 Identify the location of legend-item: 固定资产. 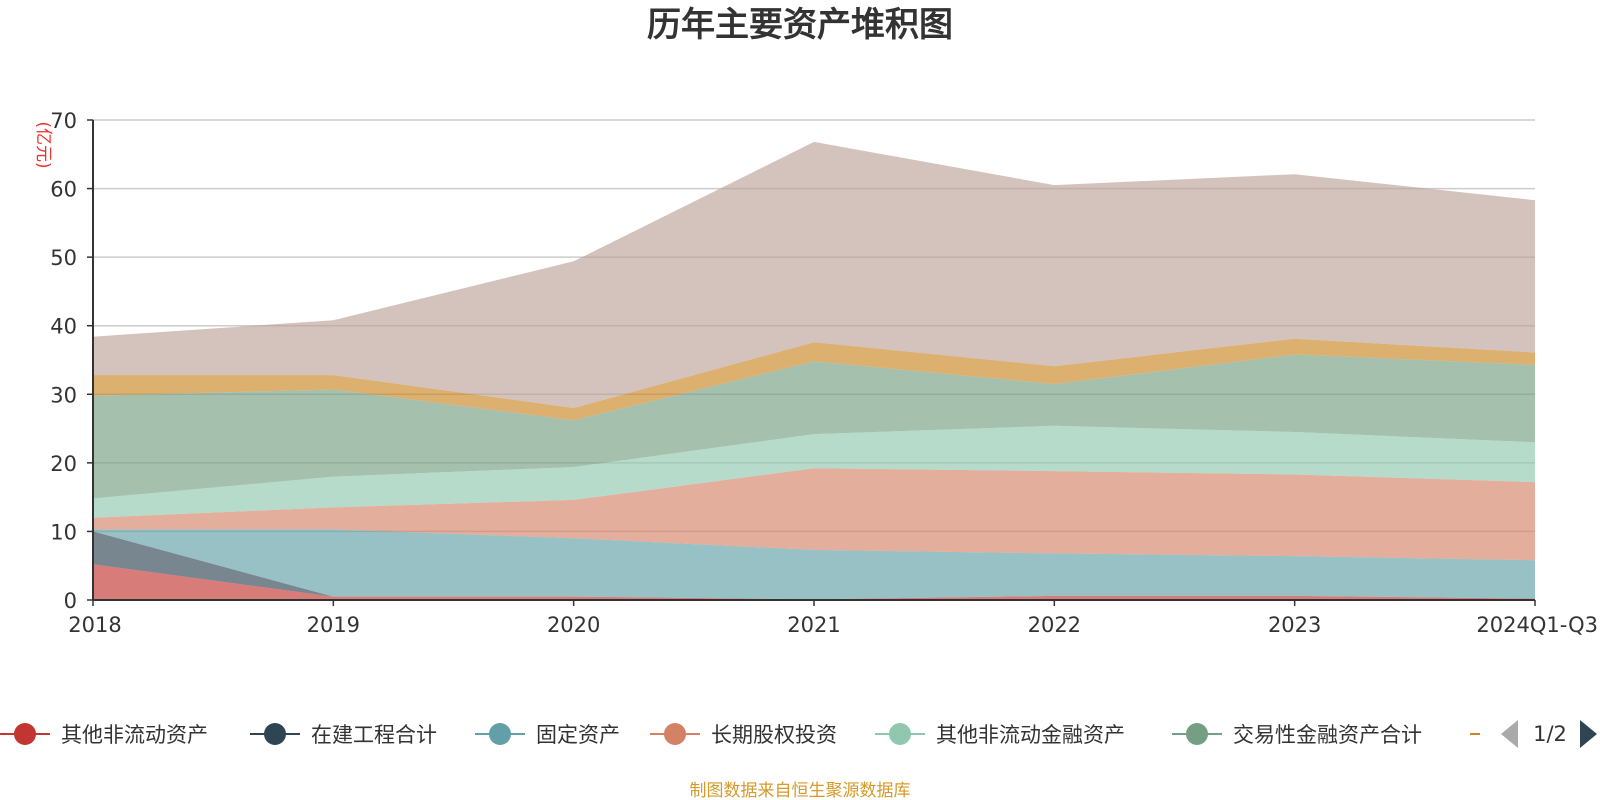
(547, 735).